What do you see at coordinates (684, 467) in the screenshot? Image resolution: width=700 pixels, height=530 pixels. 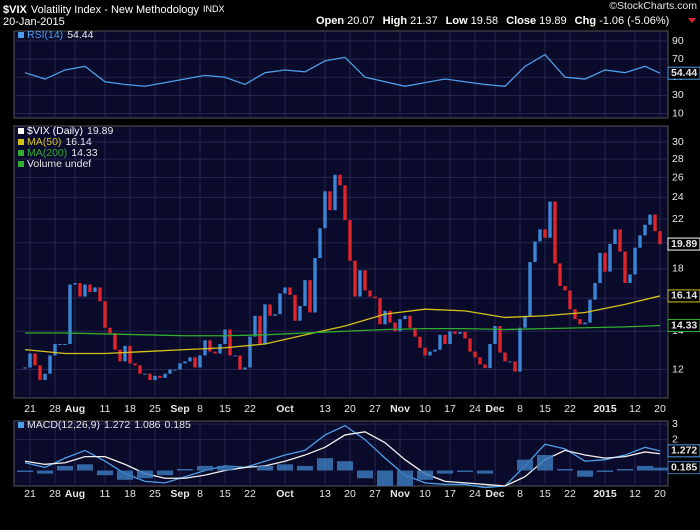 I see `value-box-label: 0.185` at bounding box center [684, 467].